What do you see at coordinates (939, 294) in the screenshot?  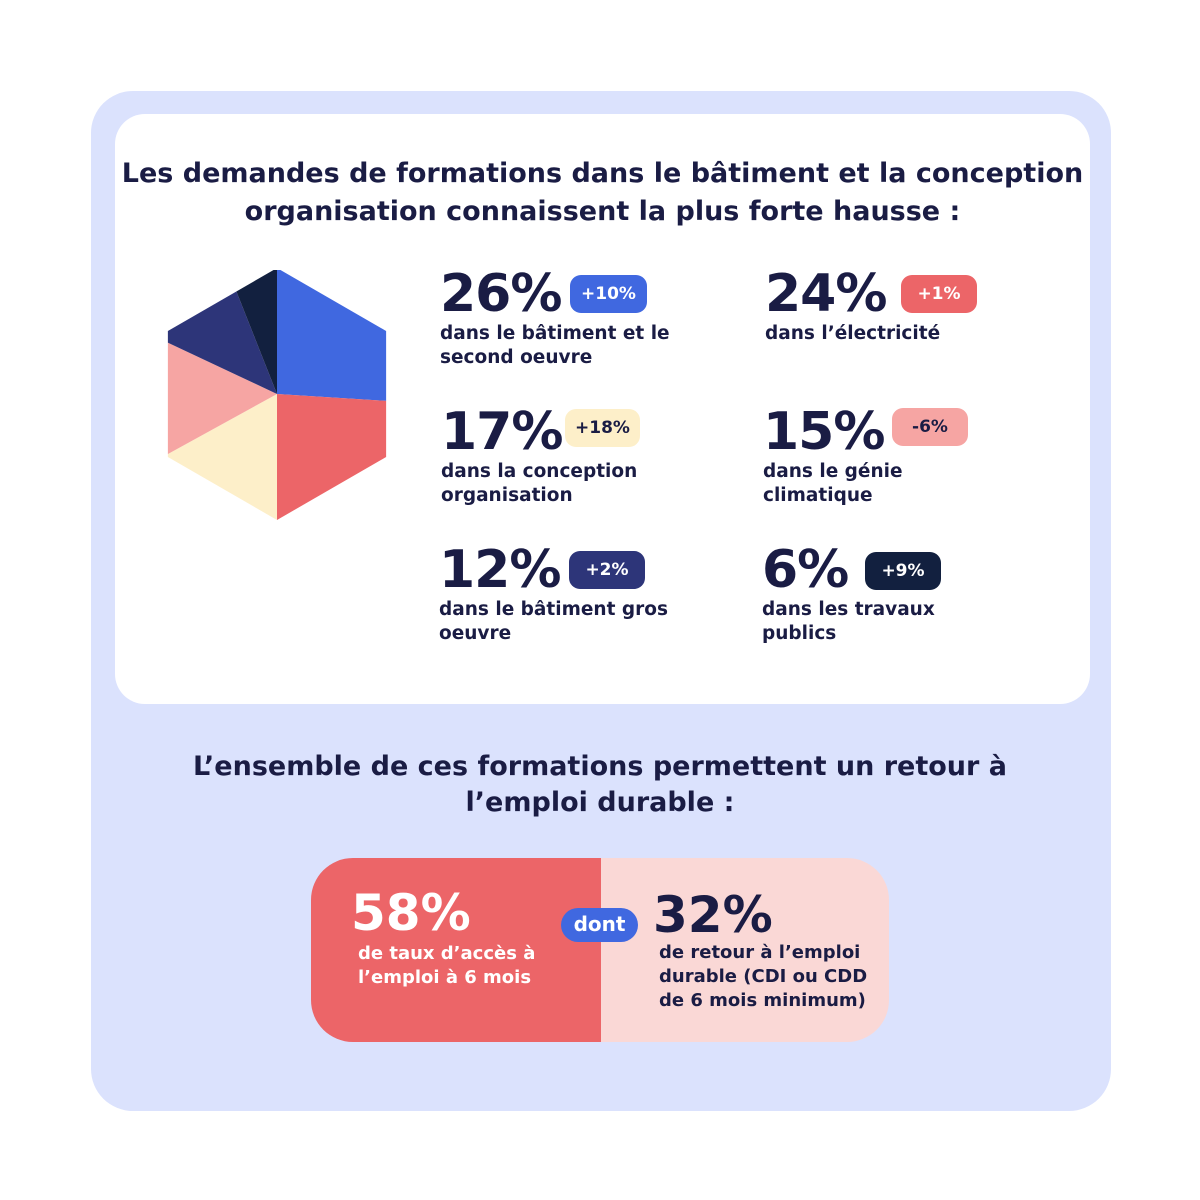 I see `change-badge: +1%` at bounding box center [939, 294].